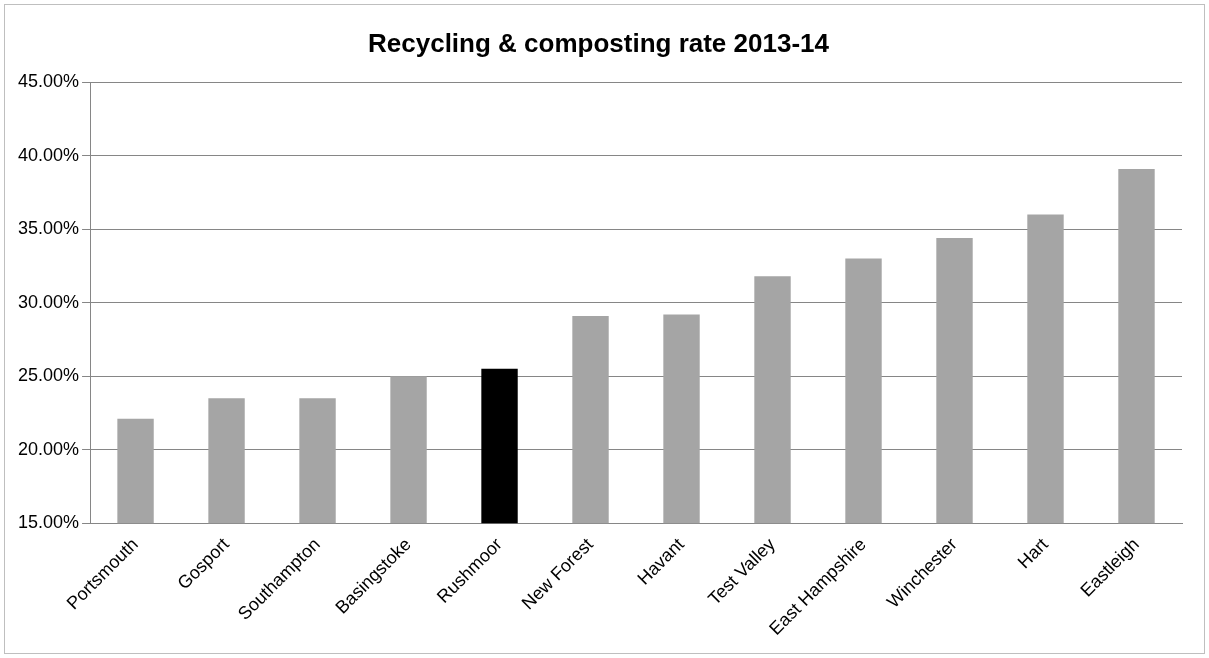 Image resolution: width=1209 pixels, height=658 pixels. I want to click on x-tick-label: Hart, so click(1032, 553).